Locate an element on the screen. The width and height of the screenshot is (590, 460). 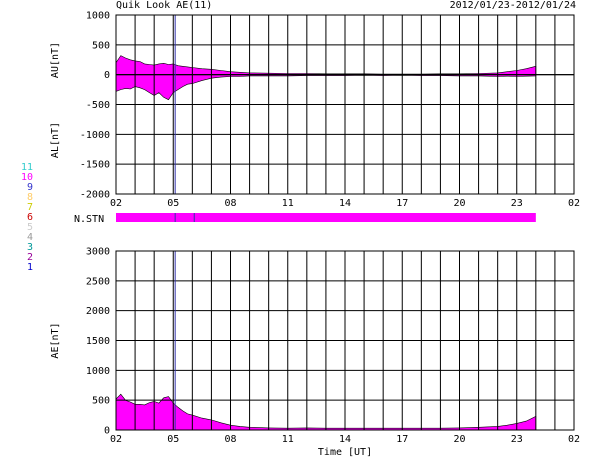
station-legend-item: 3 is located at coordinates (29, 247).